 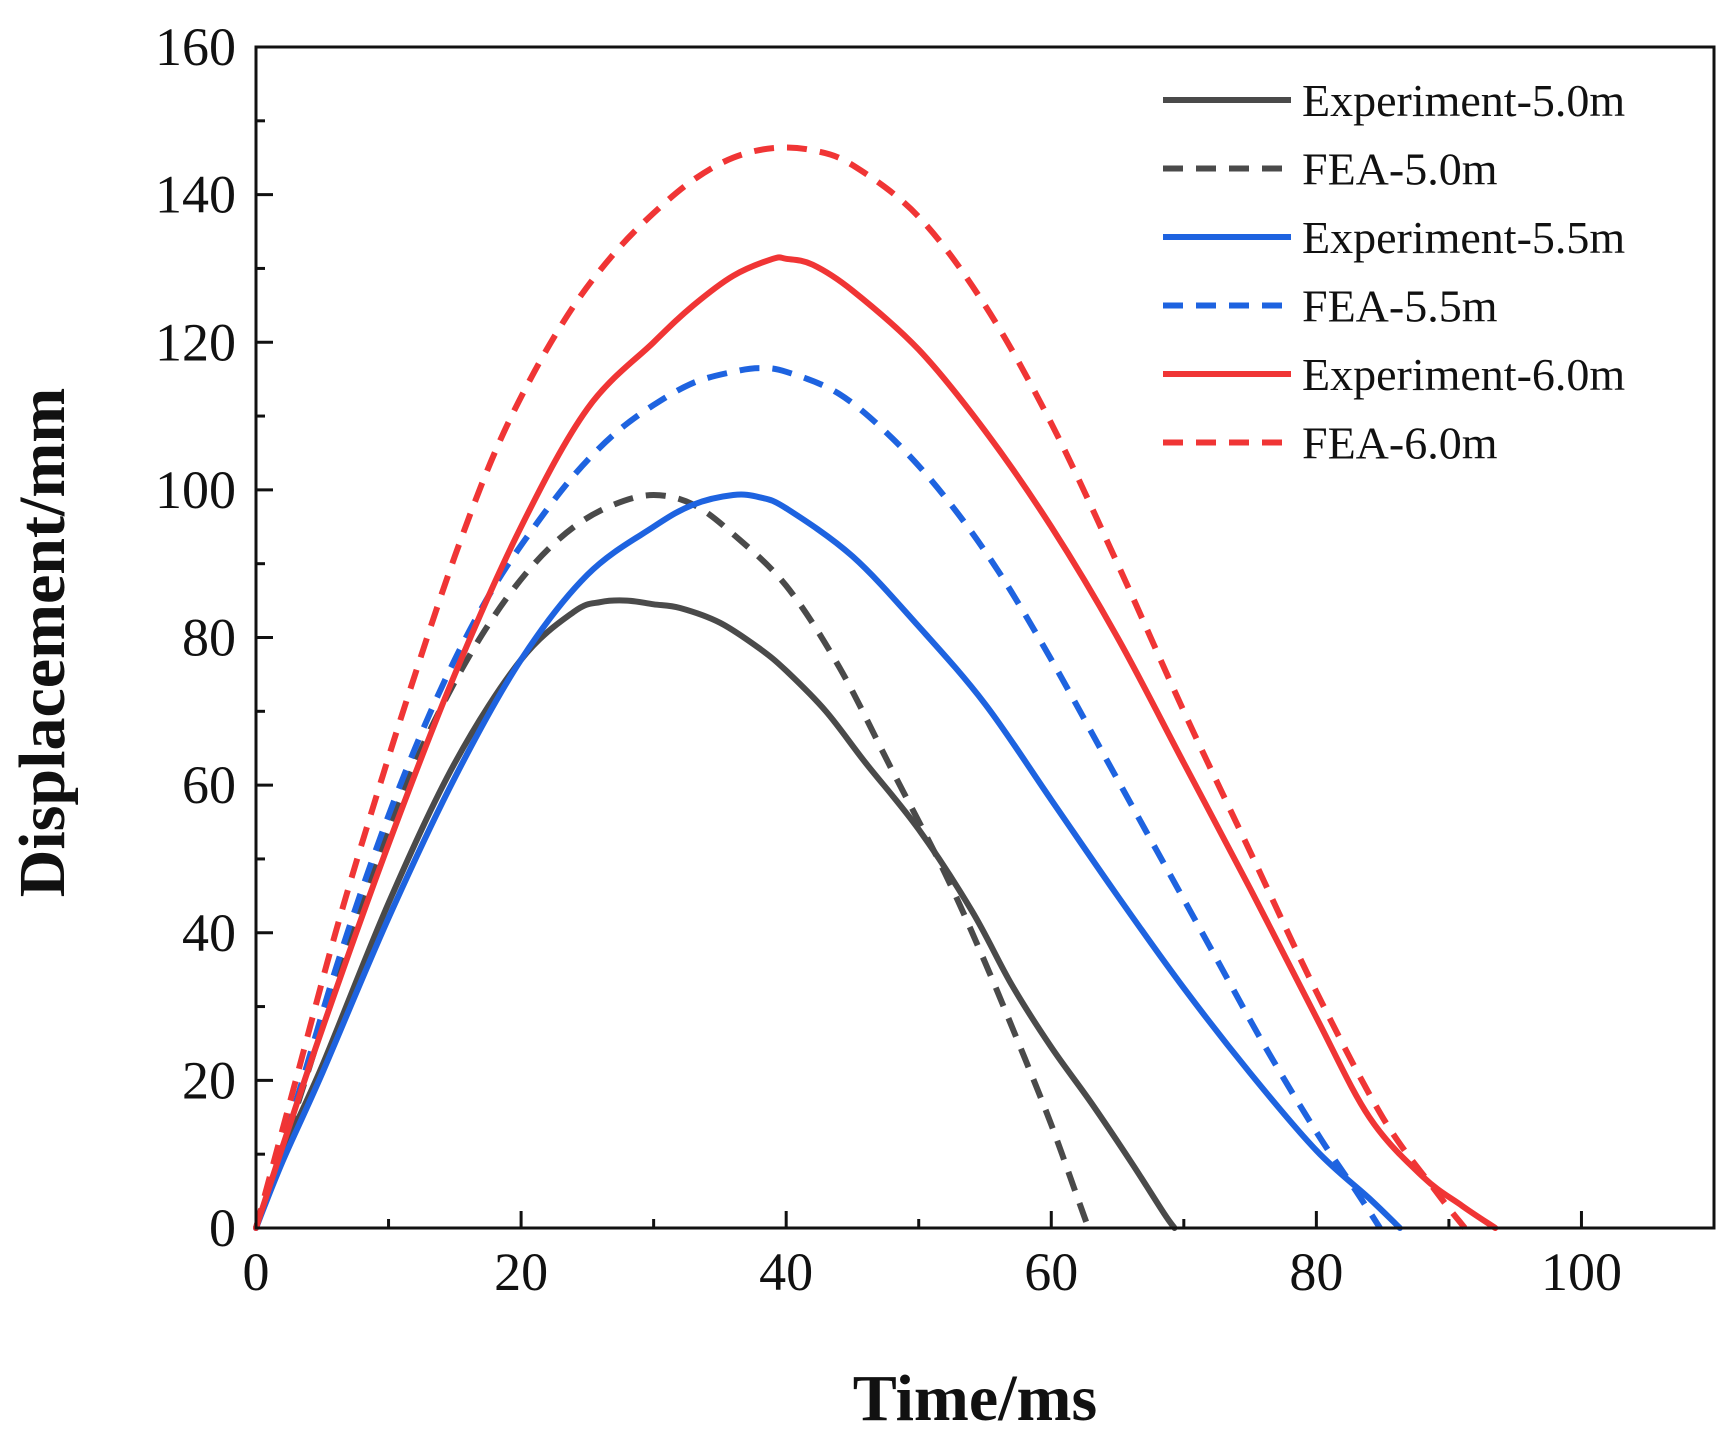 What do you see at coordinates (521, 1272) in the screenshot?
I see `x-tick-label: 20` at bounding box center [521, 1272].